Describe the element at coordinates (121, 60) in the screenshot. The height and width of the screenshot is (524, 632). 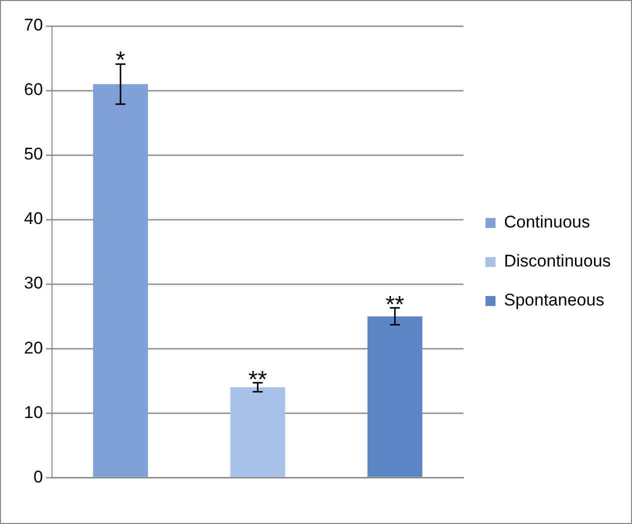
I see `annotation: *` at that location.